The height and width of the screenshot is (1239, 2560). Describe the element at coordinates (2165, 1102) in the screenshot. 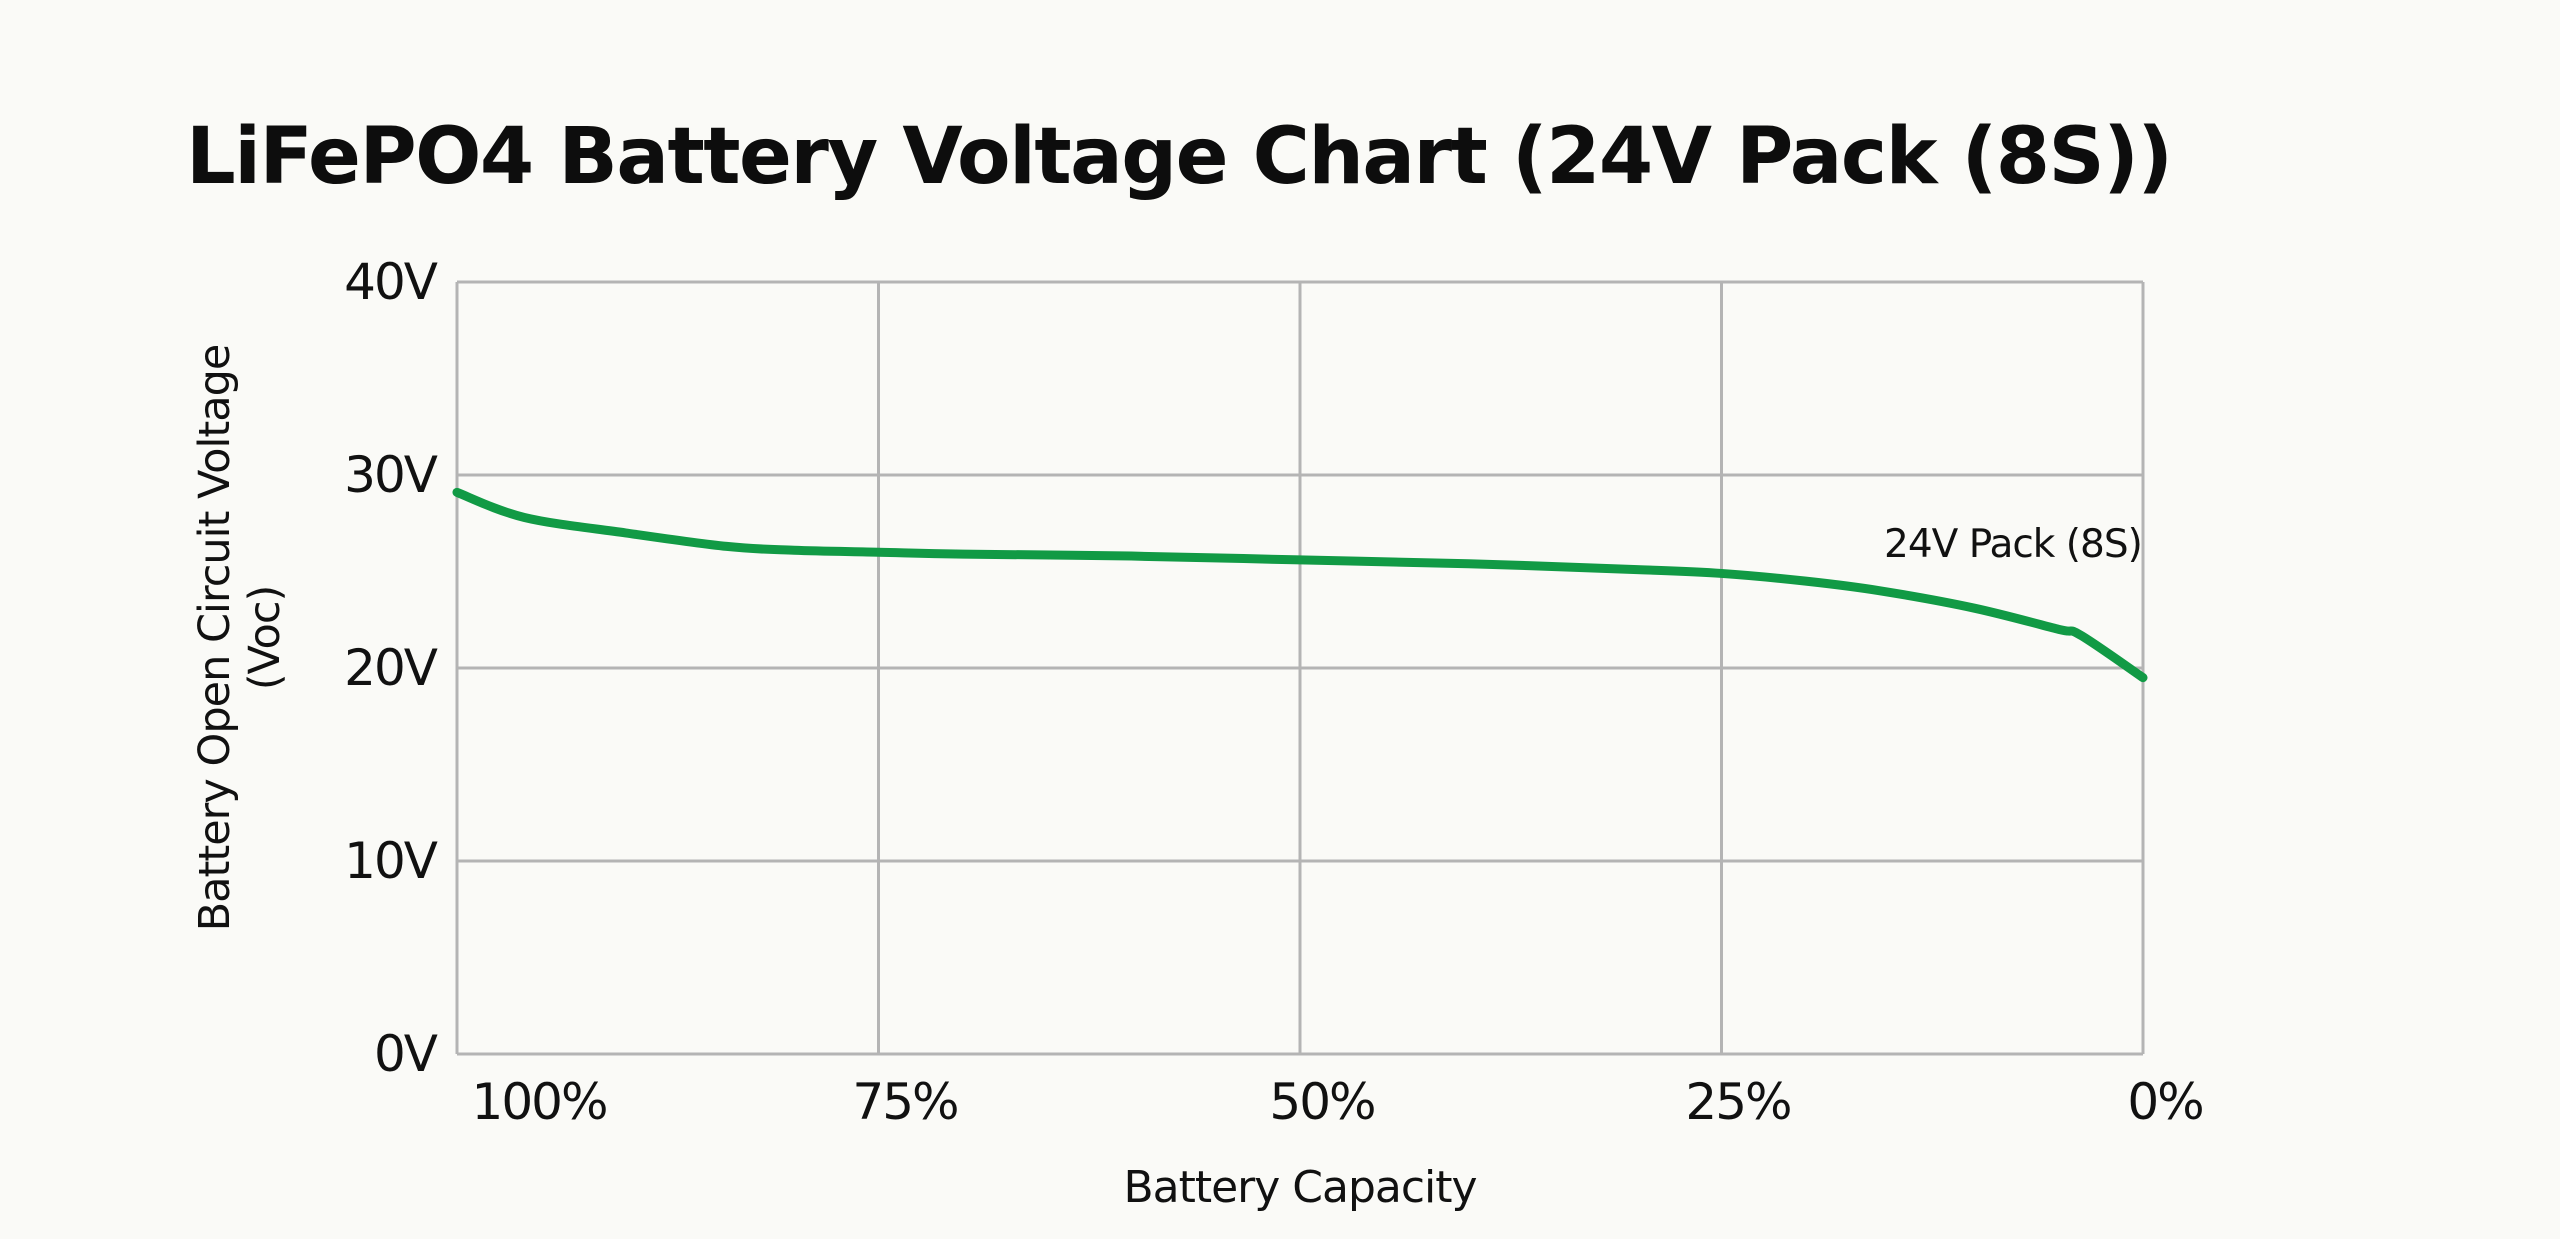

I see `x-tick-0: 0%` at that location.